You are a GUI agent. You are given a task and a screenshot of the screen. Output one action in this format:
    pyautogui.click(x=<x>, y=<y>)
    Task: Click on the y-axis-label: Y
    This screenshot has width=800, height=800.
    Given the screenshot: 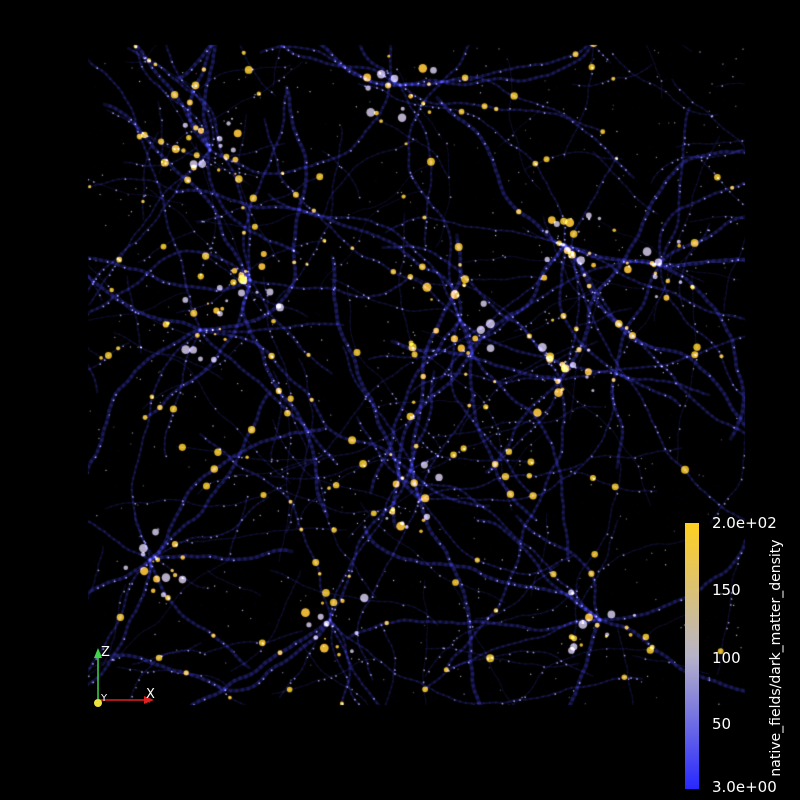 What is the action you would take?
    pyautogui.click(x=104, y=698)
    